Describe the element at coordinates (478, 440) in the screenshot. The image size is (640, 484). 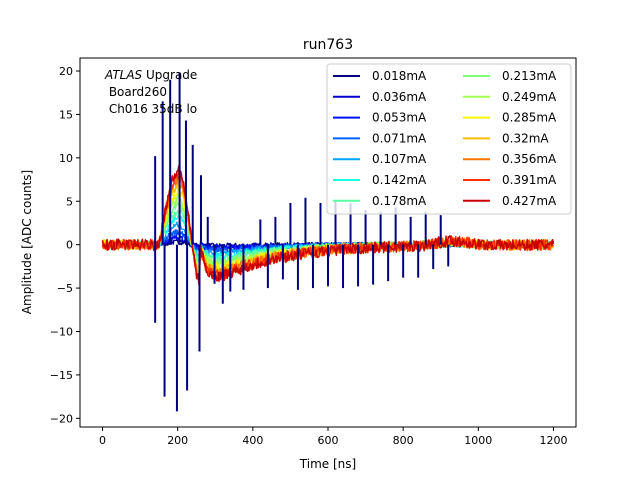
I see `x-tick-label: 1000` at that location.